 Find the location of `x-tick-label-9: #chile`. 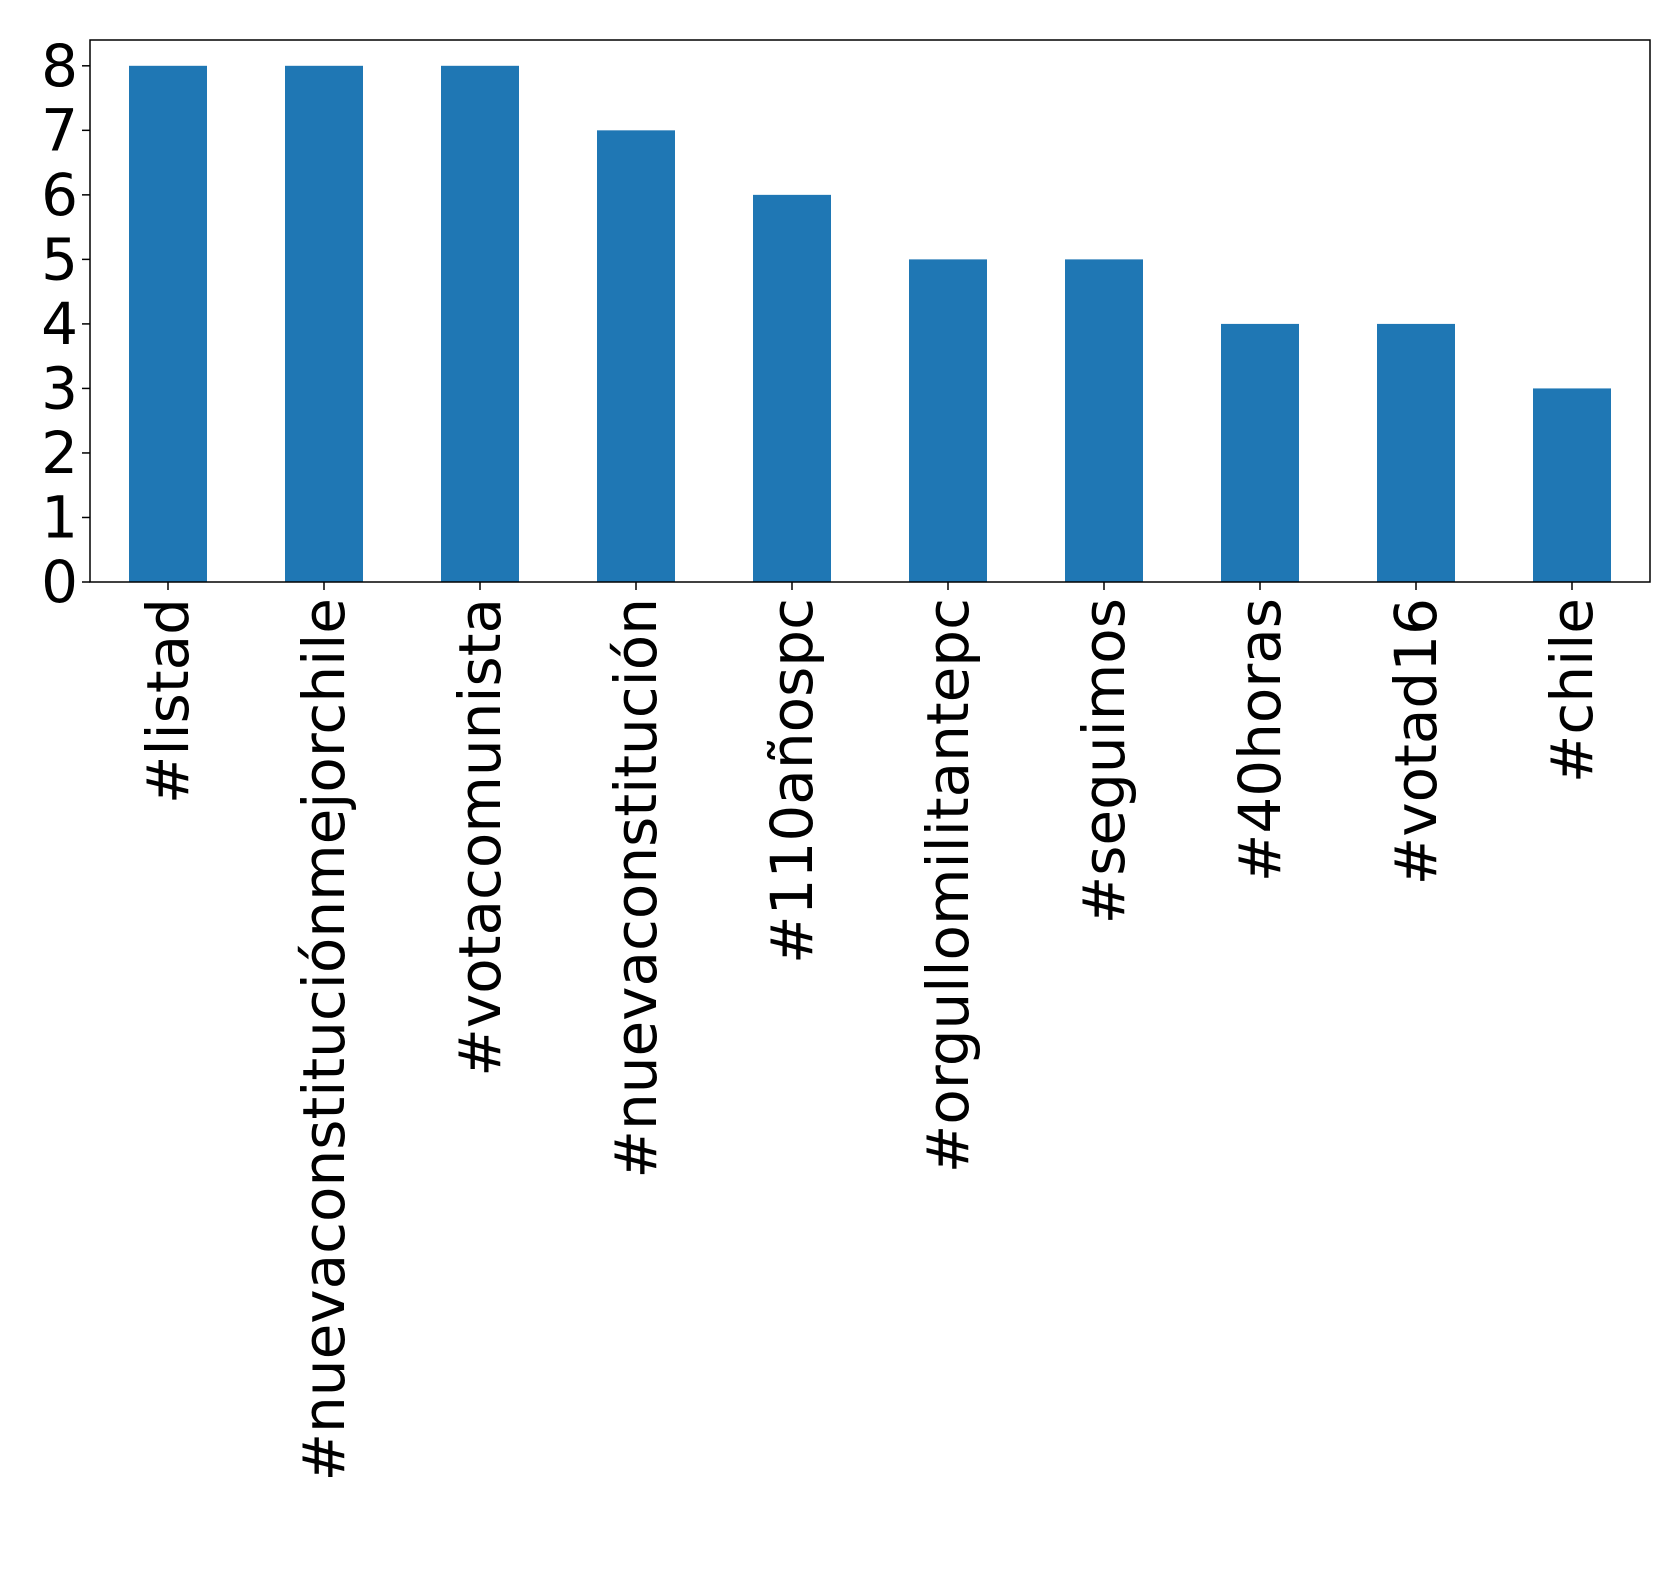

x-tick-label-9: #chile is located at coordinates (1572, 690).